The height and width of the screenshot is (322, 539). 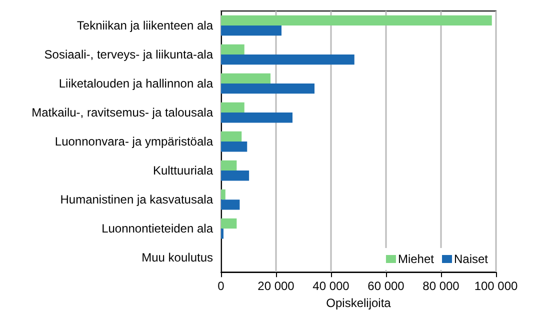 What do you see at coordinates (221, 286) in the screenshot?
I see `x-tick-label: 0` at bounding box center [221, 286].